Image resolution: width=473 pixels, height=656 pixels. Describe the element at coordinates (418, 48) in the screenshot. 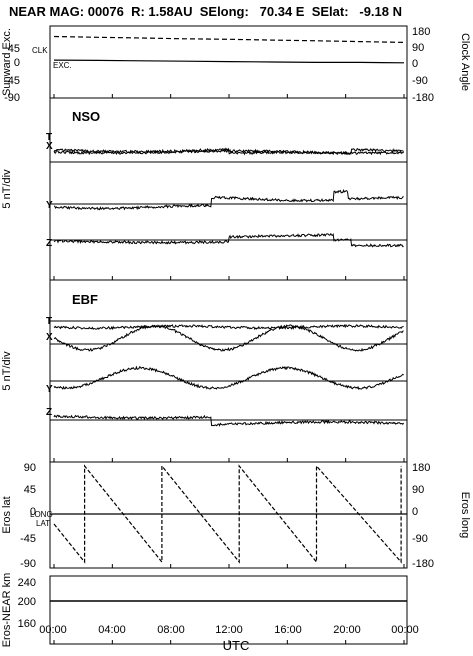

I see `tick-clock-90: 90` at that location.